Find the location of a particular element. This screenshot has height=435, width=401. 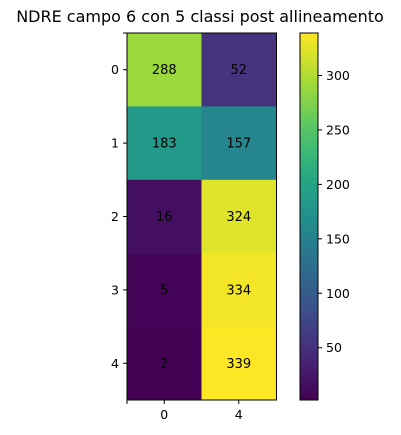

cell-value-label: 339 is located at coordinates (238, 364).